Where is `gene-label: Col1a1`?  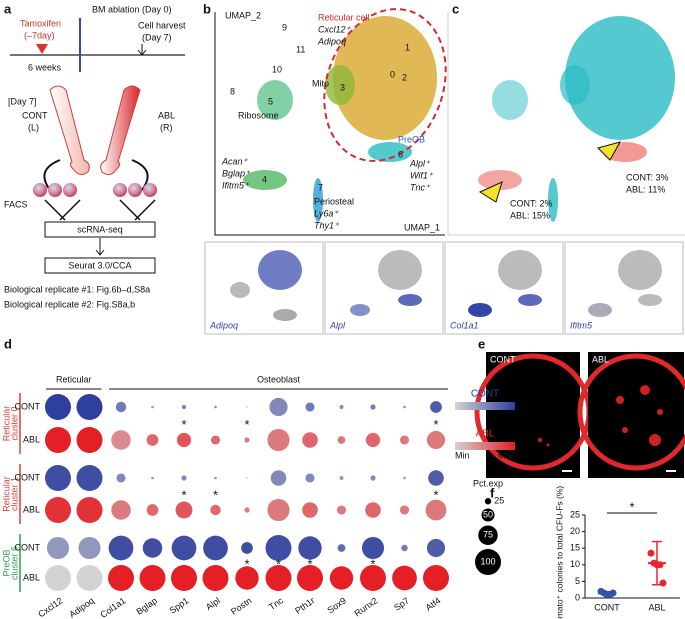 gene-label: Col1a1 is located at coordinates (112, 607).